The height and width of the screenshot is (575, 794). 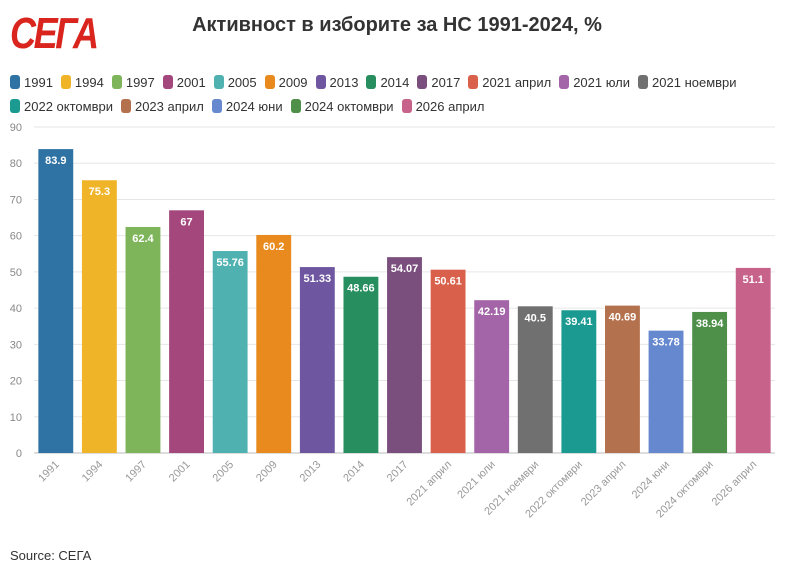 What do you see at coordinates (735, 484) in the screenshot?
I see `x-tick-label: 2026 април` at bounding box center [735, 484].